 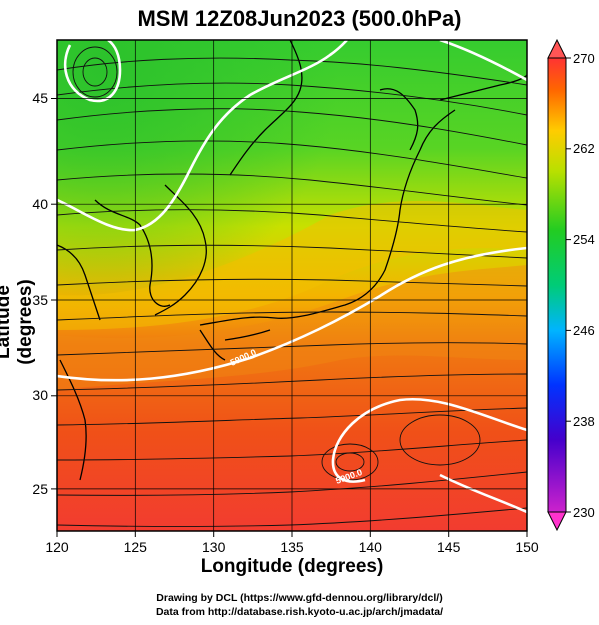 I want to click on colorbar-bottom-arrow, so click(x=557, y=521).